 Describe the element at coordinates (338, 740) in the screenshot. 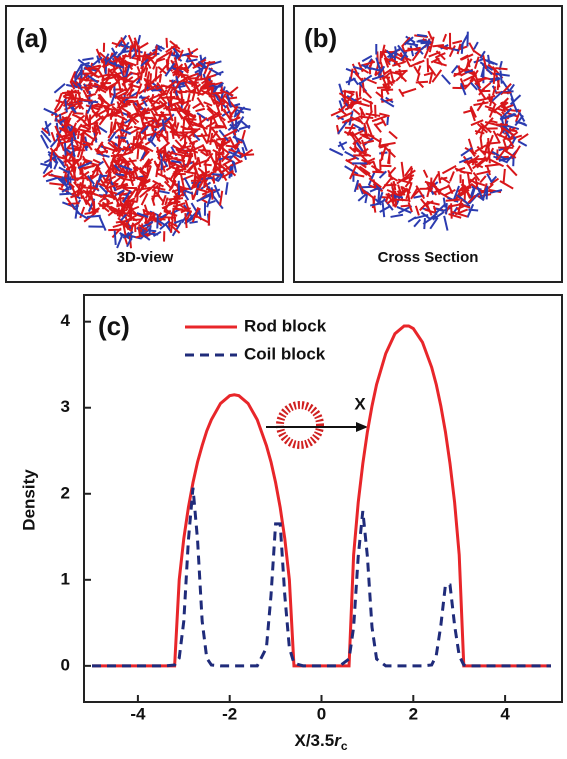

I see `x-axis-label-symbol: r` at that location.